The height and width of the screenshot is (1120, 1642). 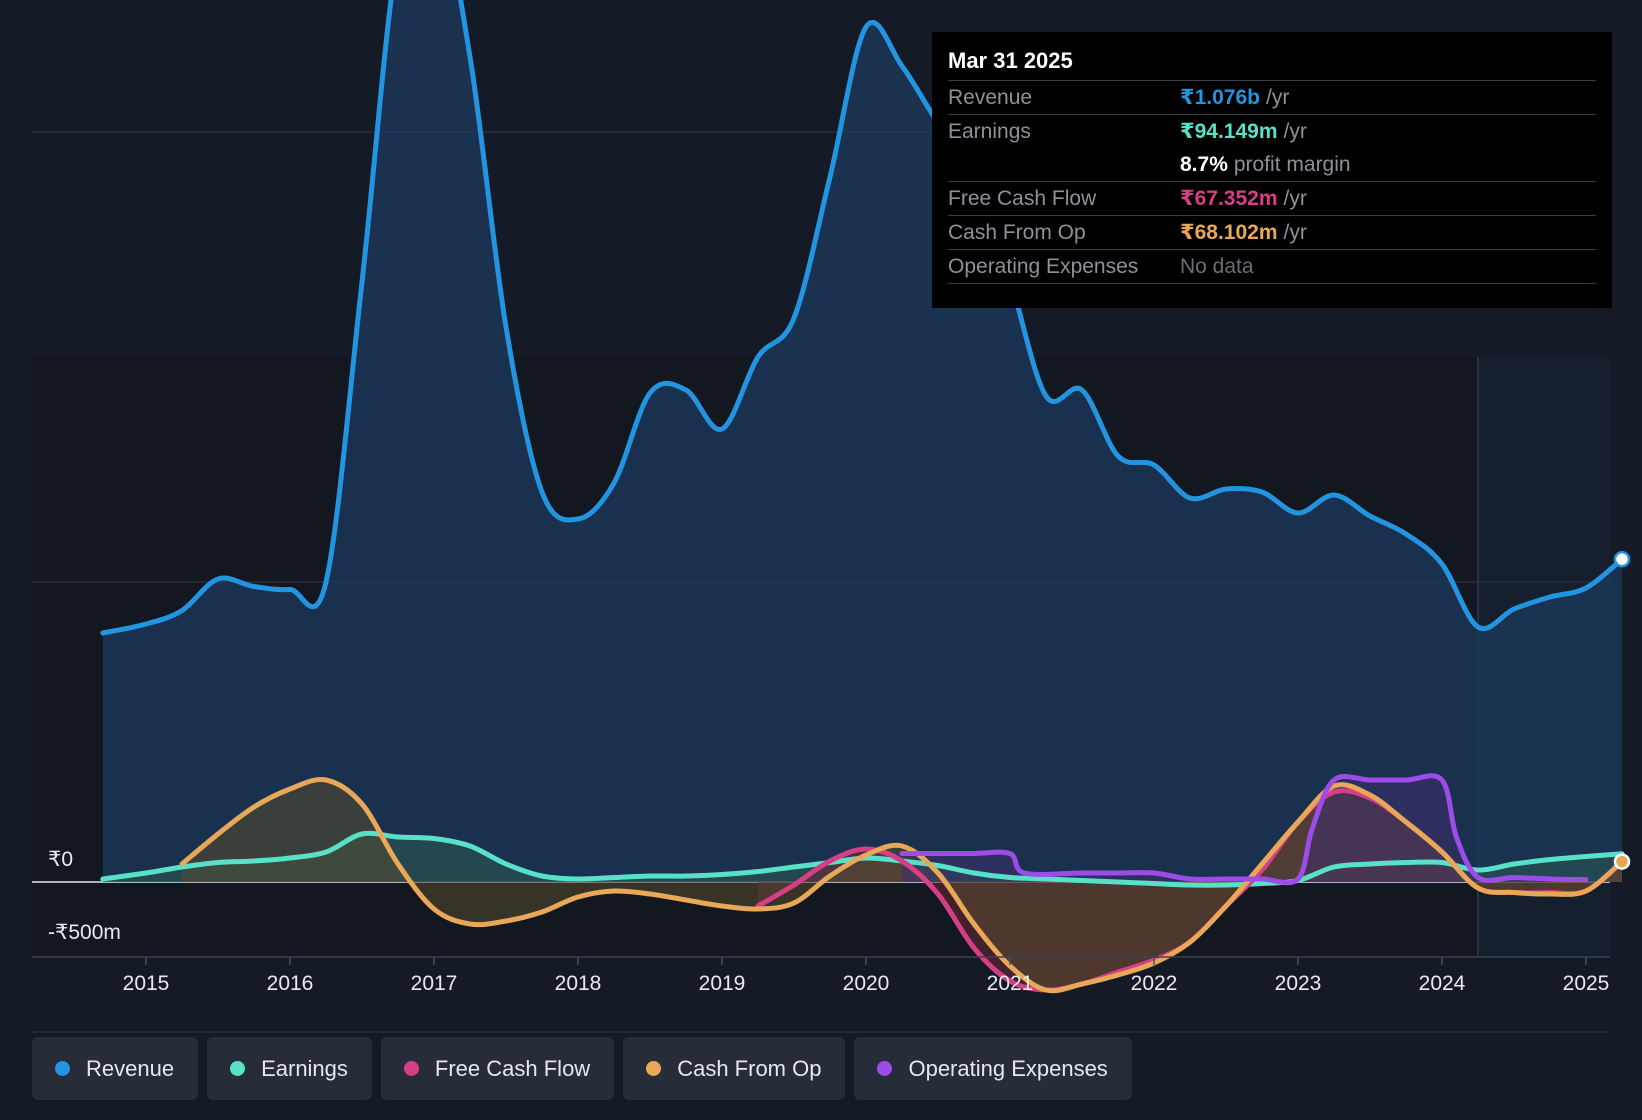 What do you see at coordinates (866, 983) in the screenshot?
I see `x-tick-label: 2020` at bounding box center [866, 983].